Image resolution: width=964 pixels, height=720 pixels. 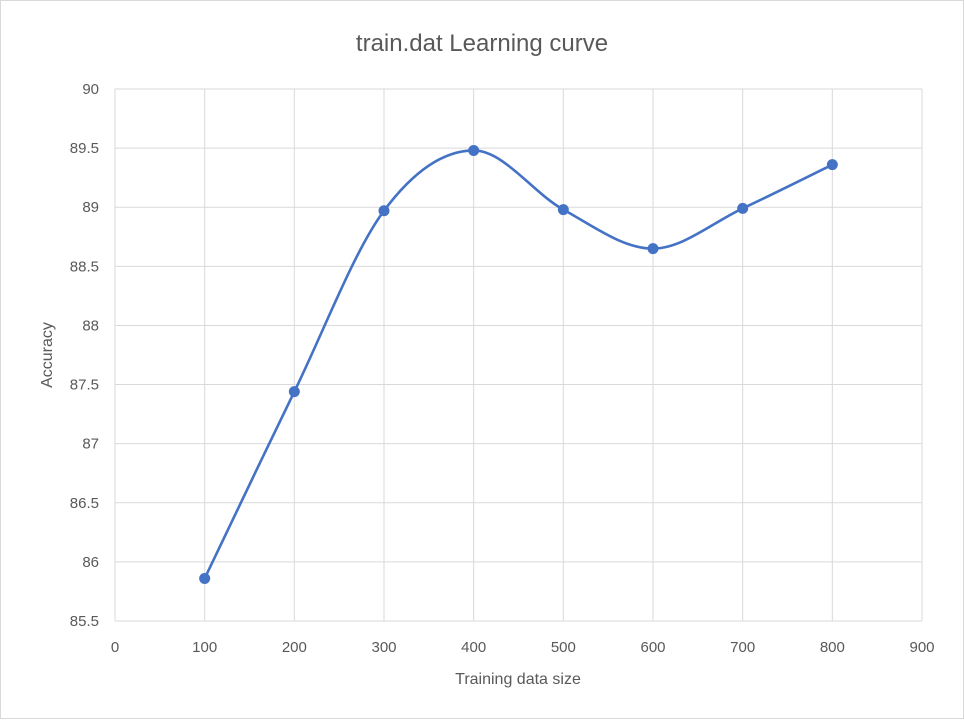 What do you see at coordinates (90, 89) in the screenshot?
I see `y-tick-label: 90` at bounding box center [90, 89].